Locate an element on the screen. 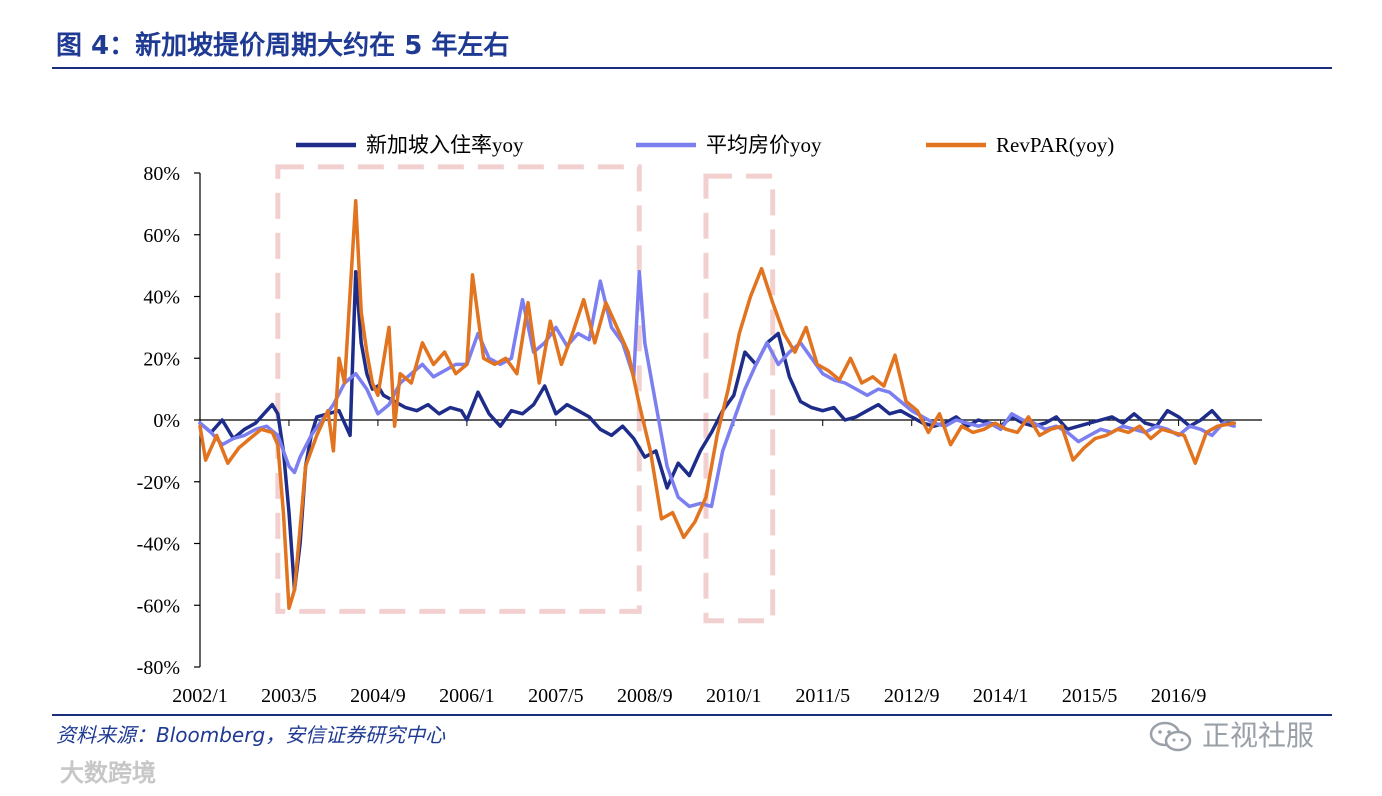  y-tick-label: 40% is located at coordinates (161, 298).